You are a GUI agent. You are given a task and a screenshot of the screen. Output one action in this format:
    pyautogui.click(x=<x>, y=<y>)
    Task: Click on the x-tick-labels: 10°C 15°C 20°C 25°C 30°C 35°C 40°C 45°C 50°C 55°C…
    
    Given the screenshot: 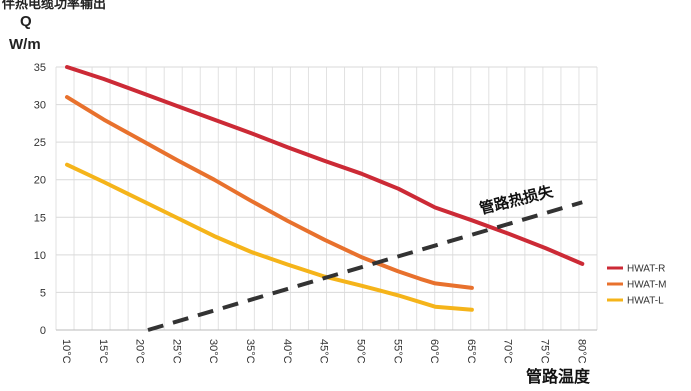 What is the action you would take?
    pyautogui.click(x=323, y=351)
    